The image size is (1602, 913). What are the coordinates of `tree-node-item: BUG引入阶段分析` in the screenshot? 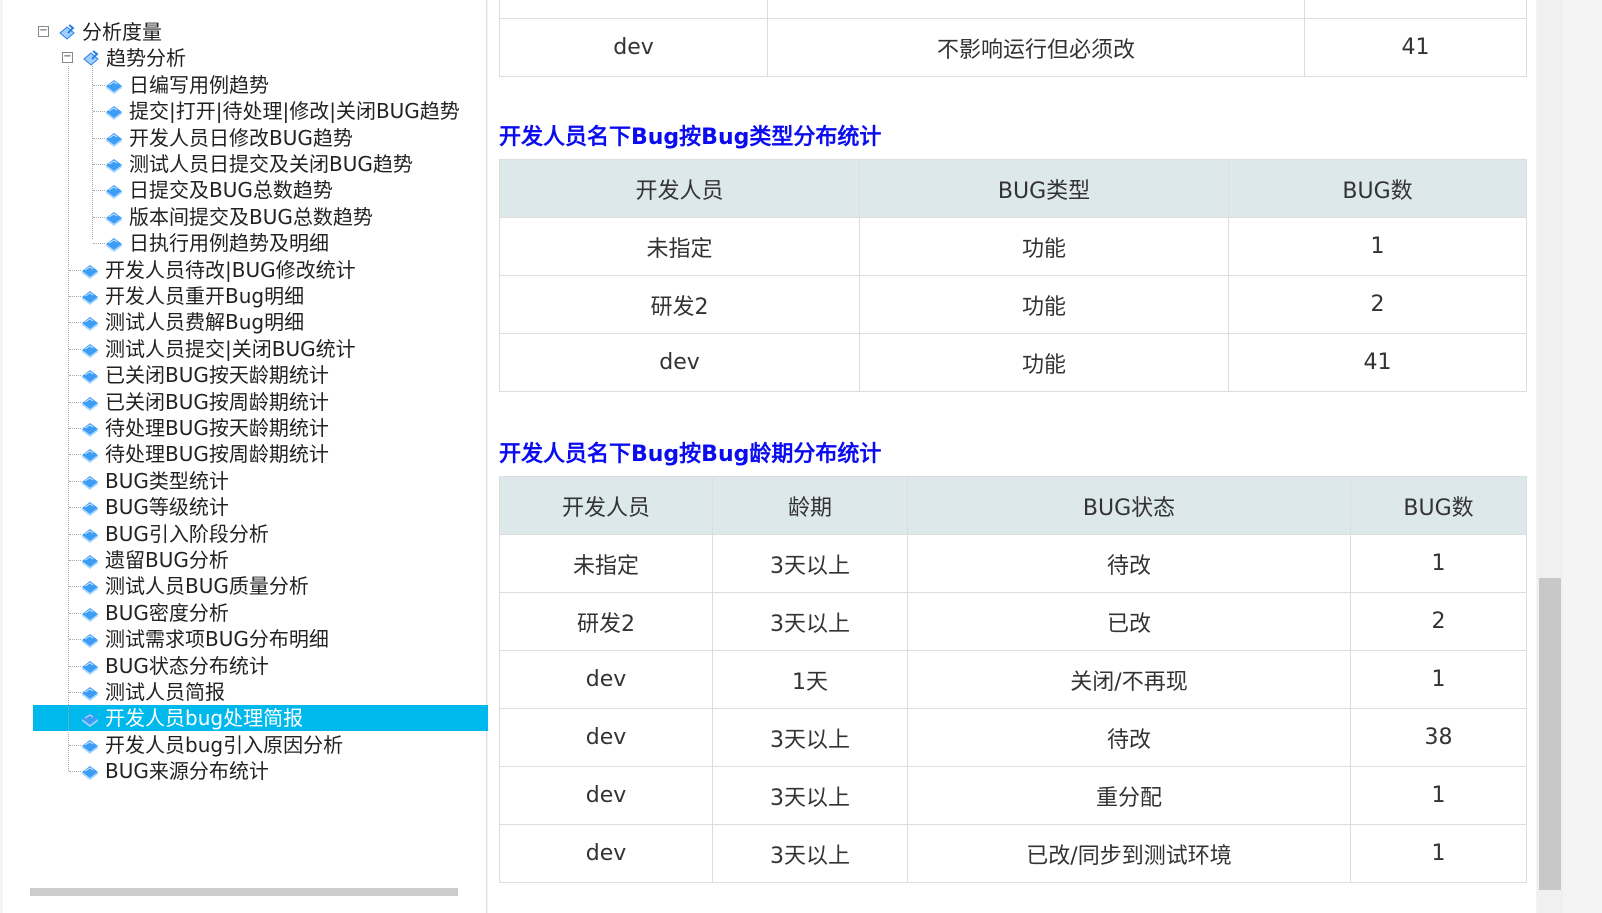 It's located at (175, 534).